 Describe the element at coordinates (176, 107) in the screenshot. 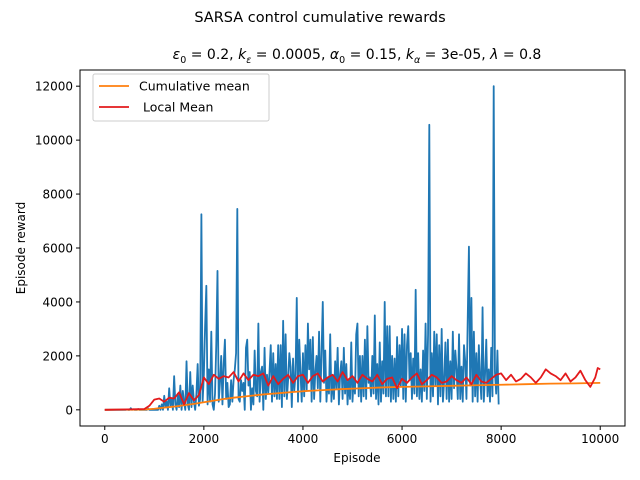

I see `legend-label-local-mean: Local Mean` at that location.